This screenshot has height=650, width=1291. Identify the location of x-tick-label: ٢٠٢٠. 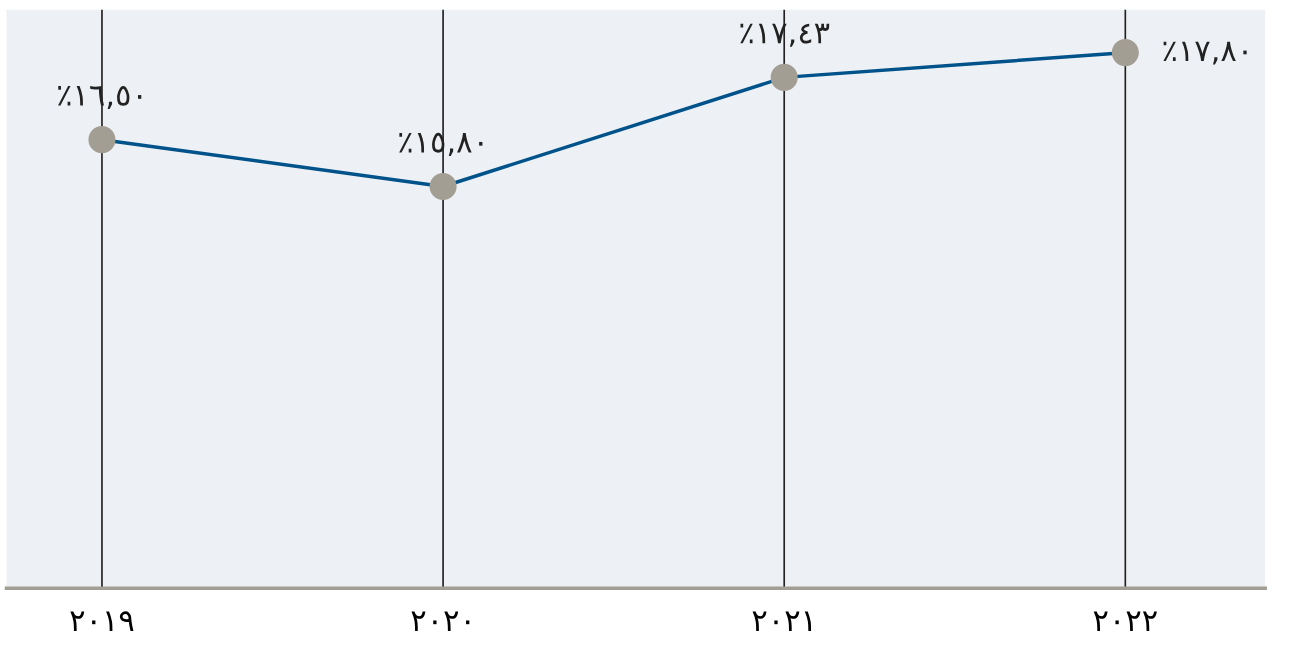
(440, 621).